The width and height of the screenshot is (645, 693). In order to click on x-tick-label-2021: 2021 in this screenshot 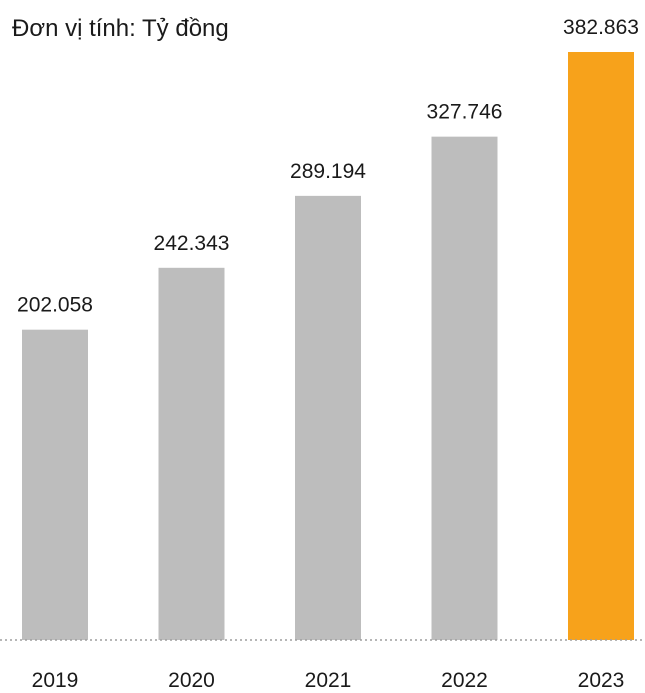, I will do `click(328, 680)`.